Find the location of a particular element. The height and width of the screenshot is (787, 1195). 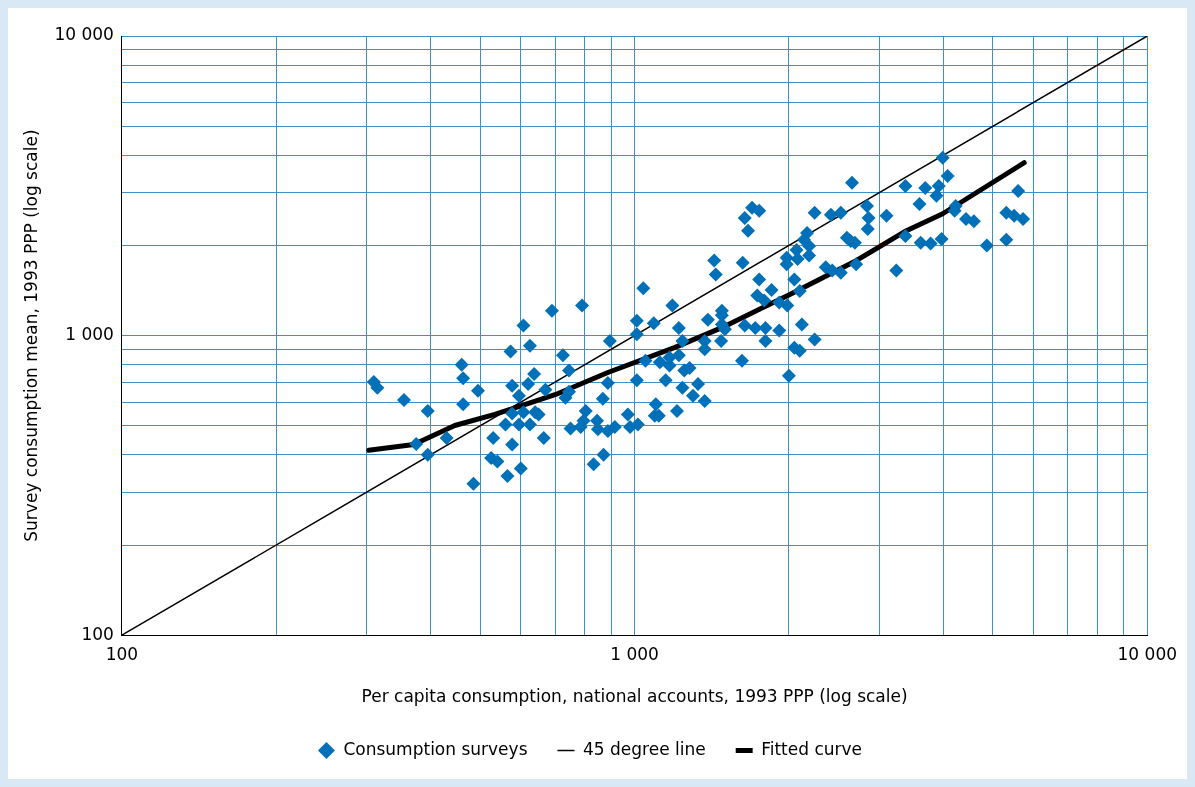

legend-label: Fitted curve is located at coordinates (812, 748).